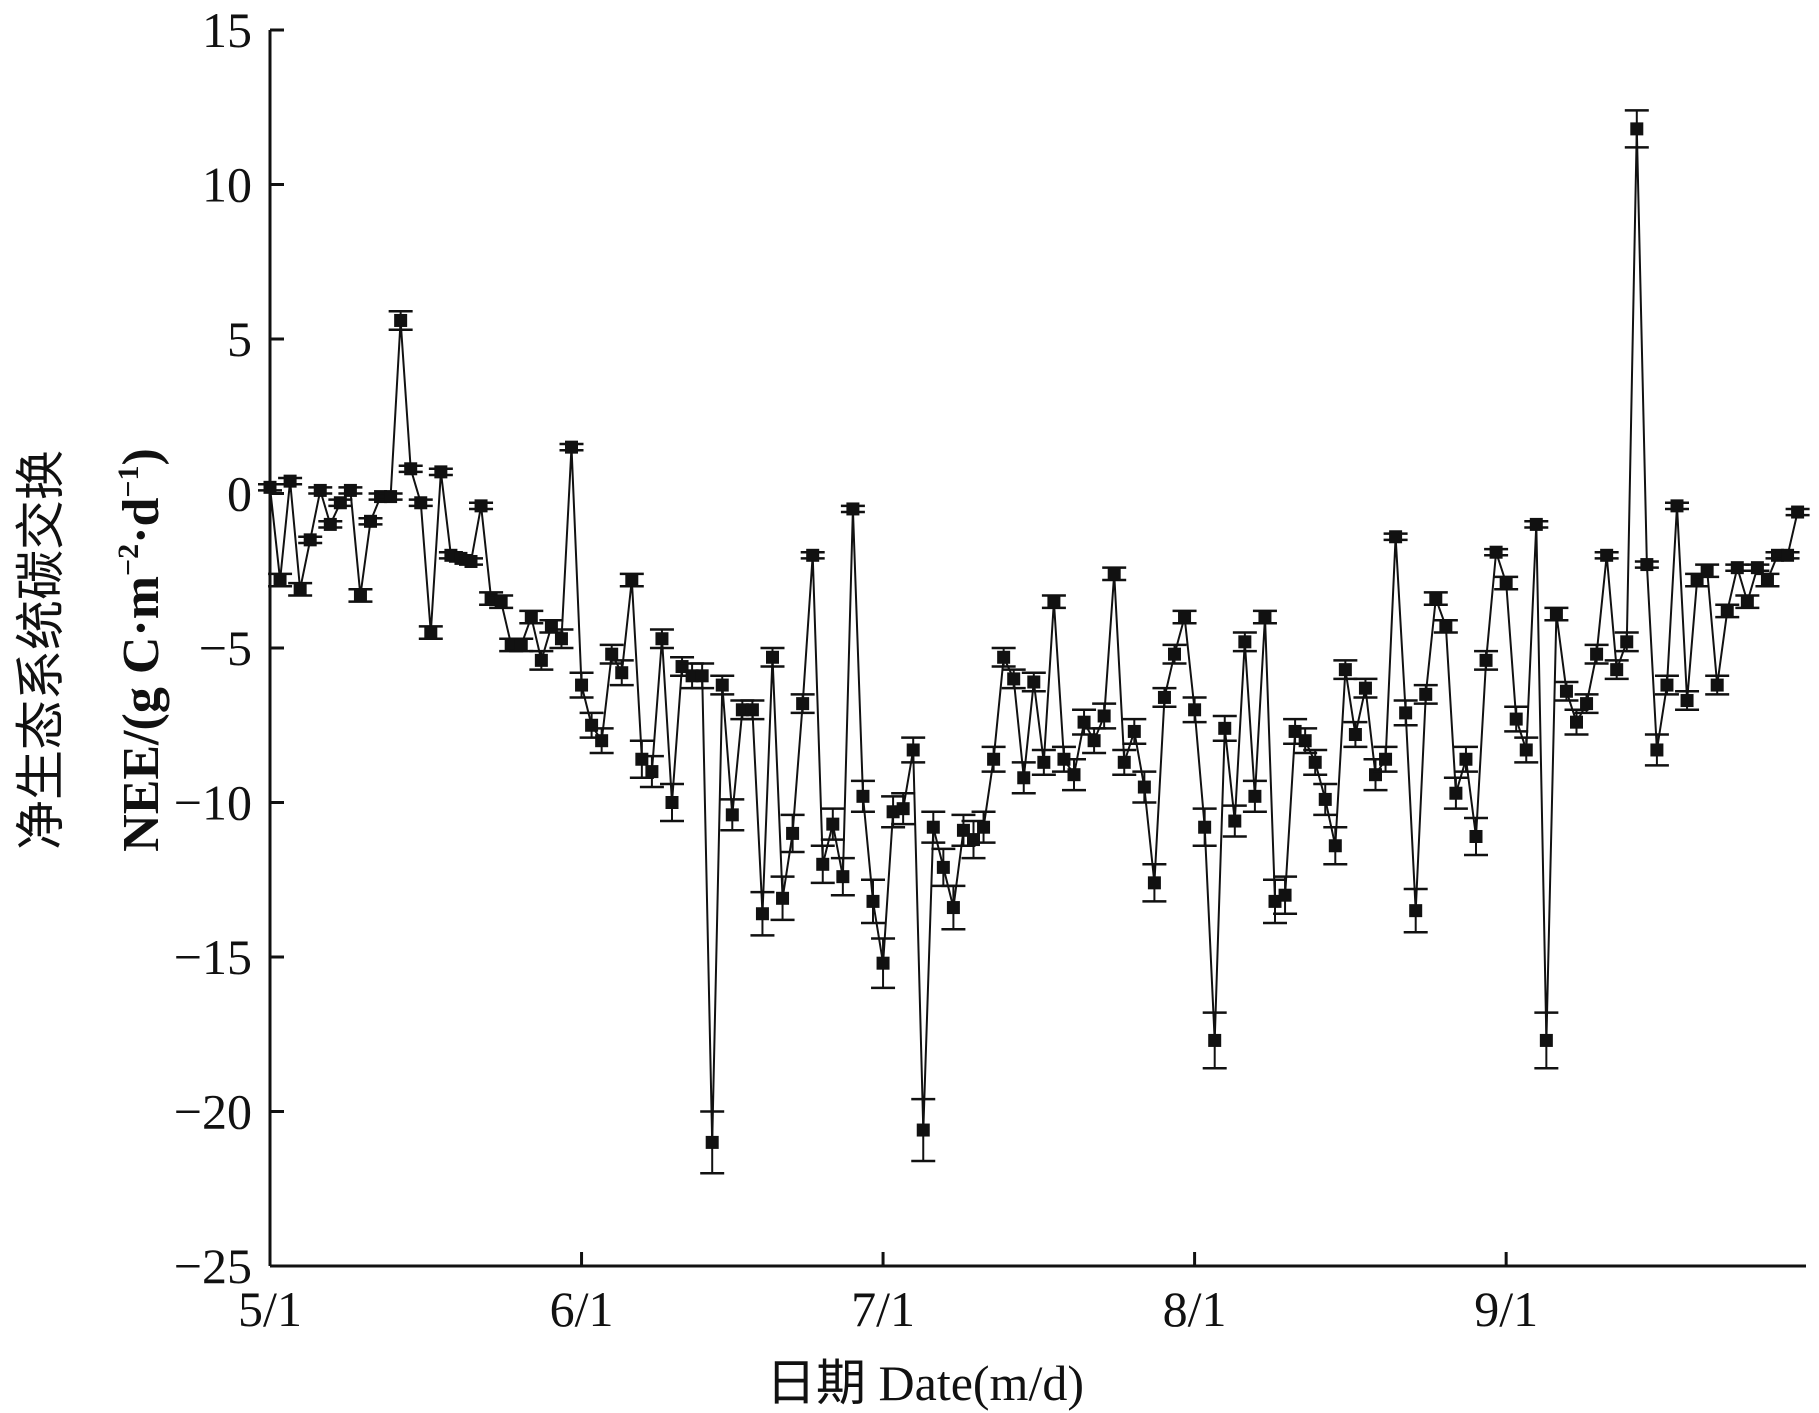 This screenshot has height=1413, width=1819. What do you see at coordinates (229, 648) in the screenshot?
I see `y-ticks: 15 10 5 0 −5 −10 −15 −20 −25` at bounding box center [229, 648].